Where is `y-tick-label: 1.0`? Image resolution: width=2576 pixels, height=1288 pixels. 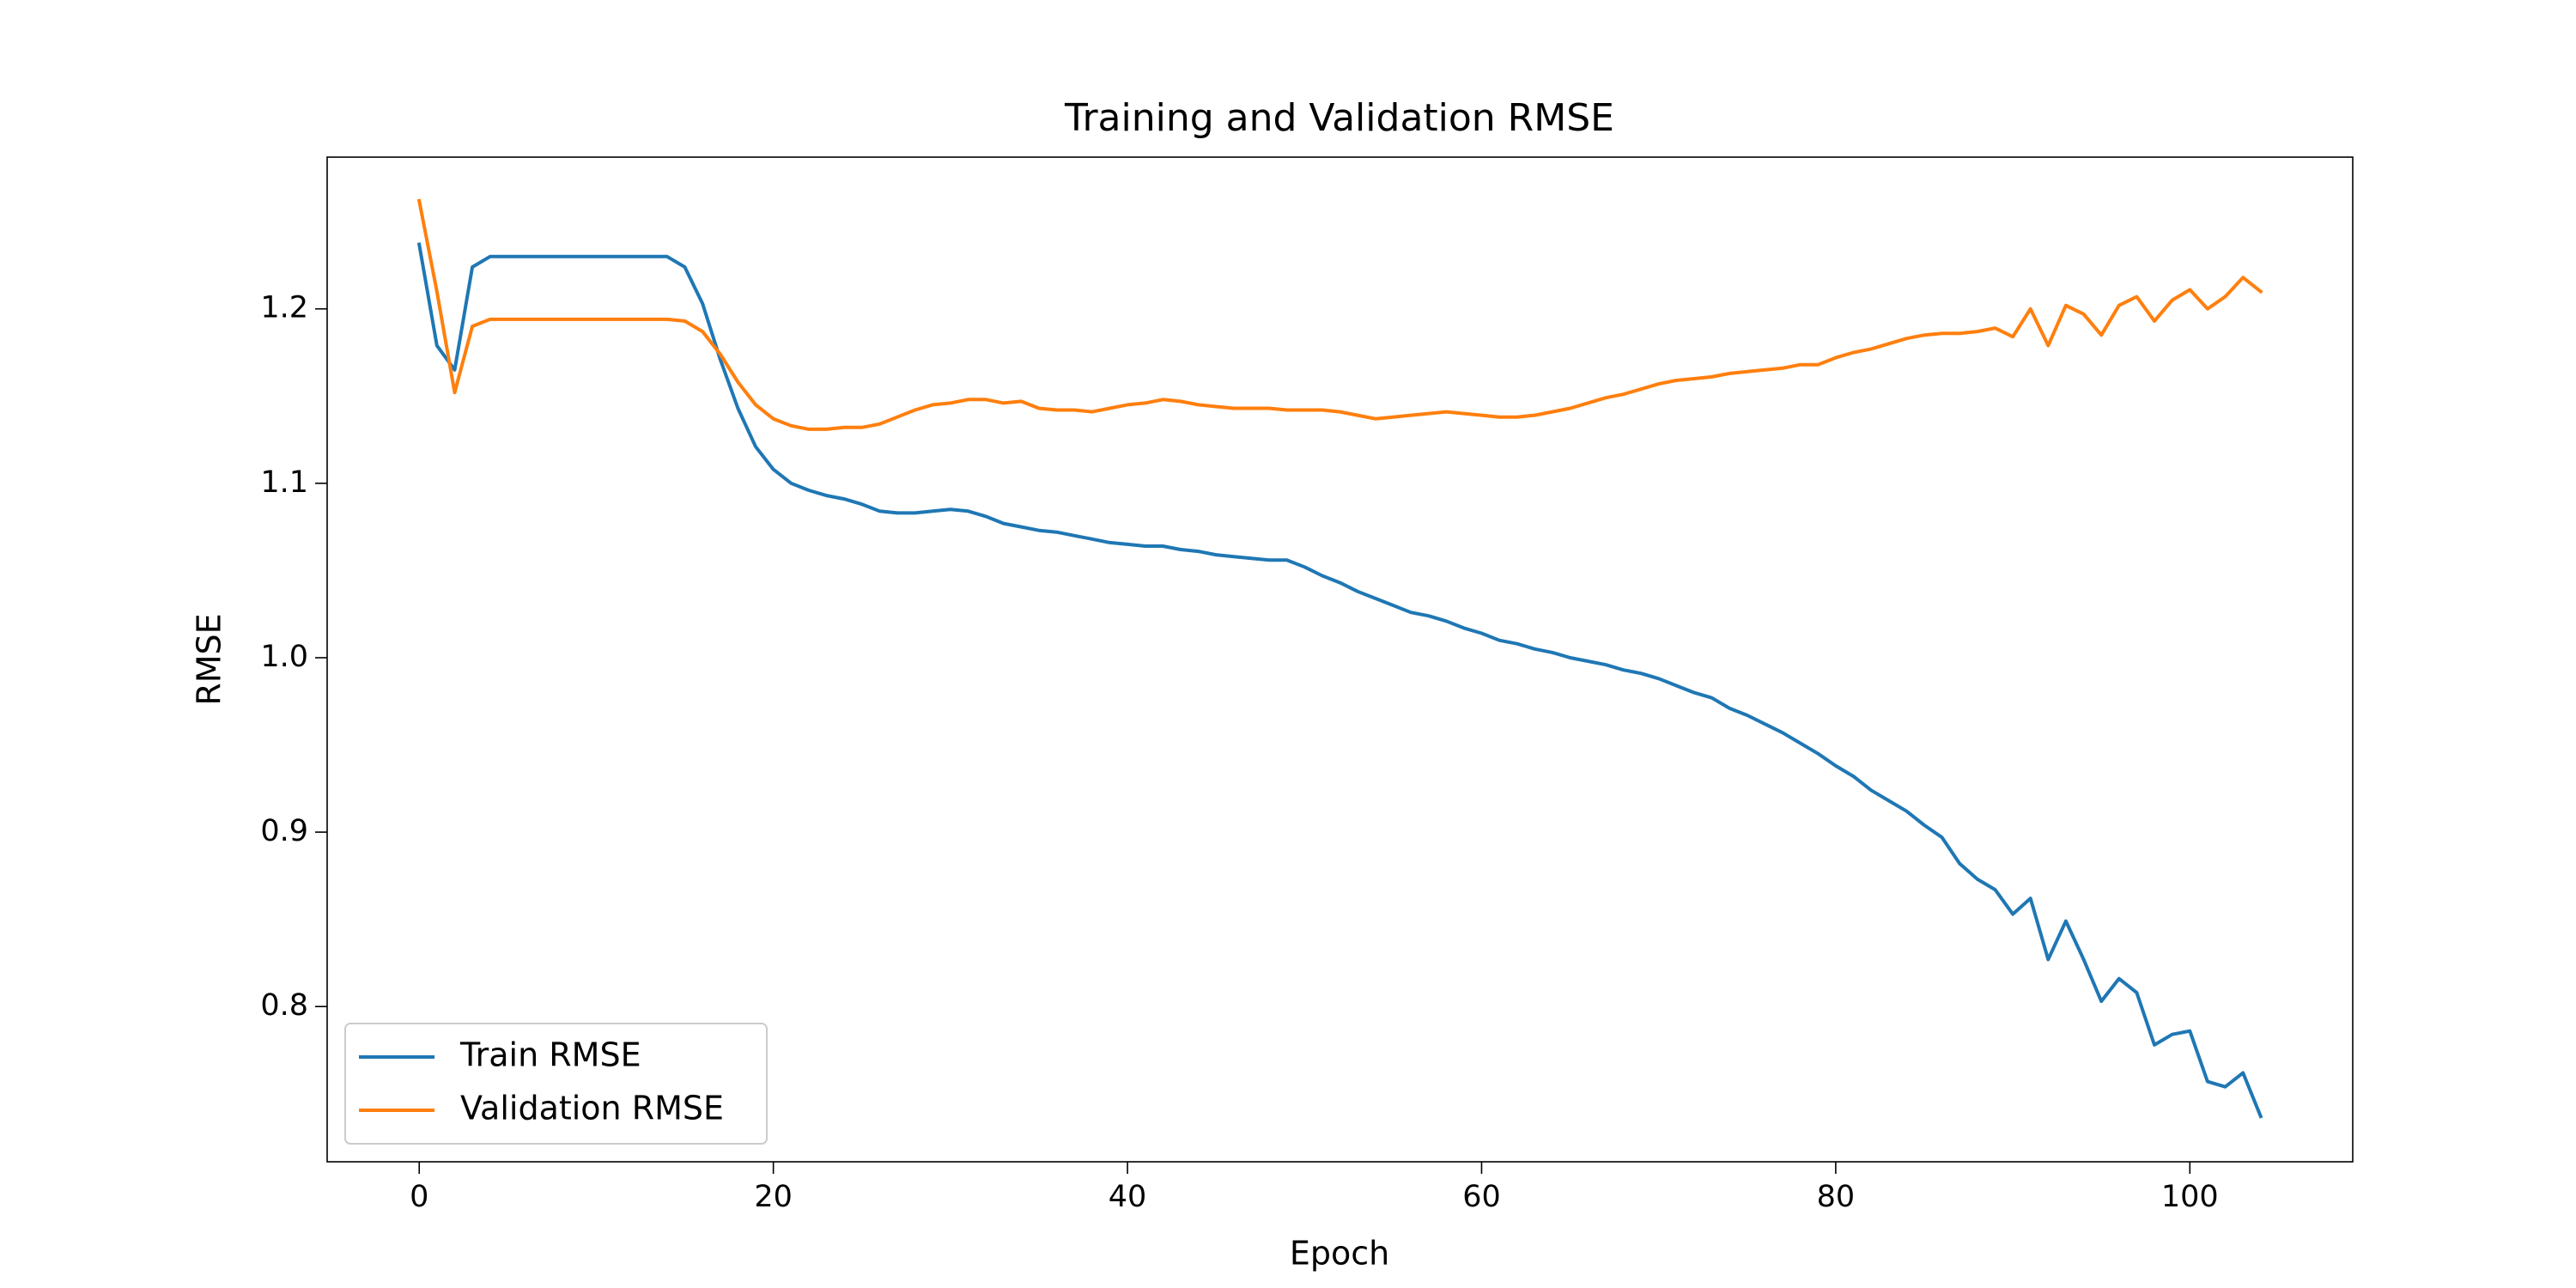 y-tick-label: 1.0 is located at coordinates (284, 657).